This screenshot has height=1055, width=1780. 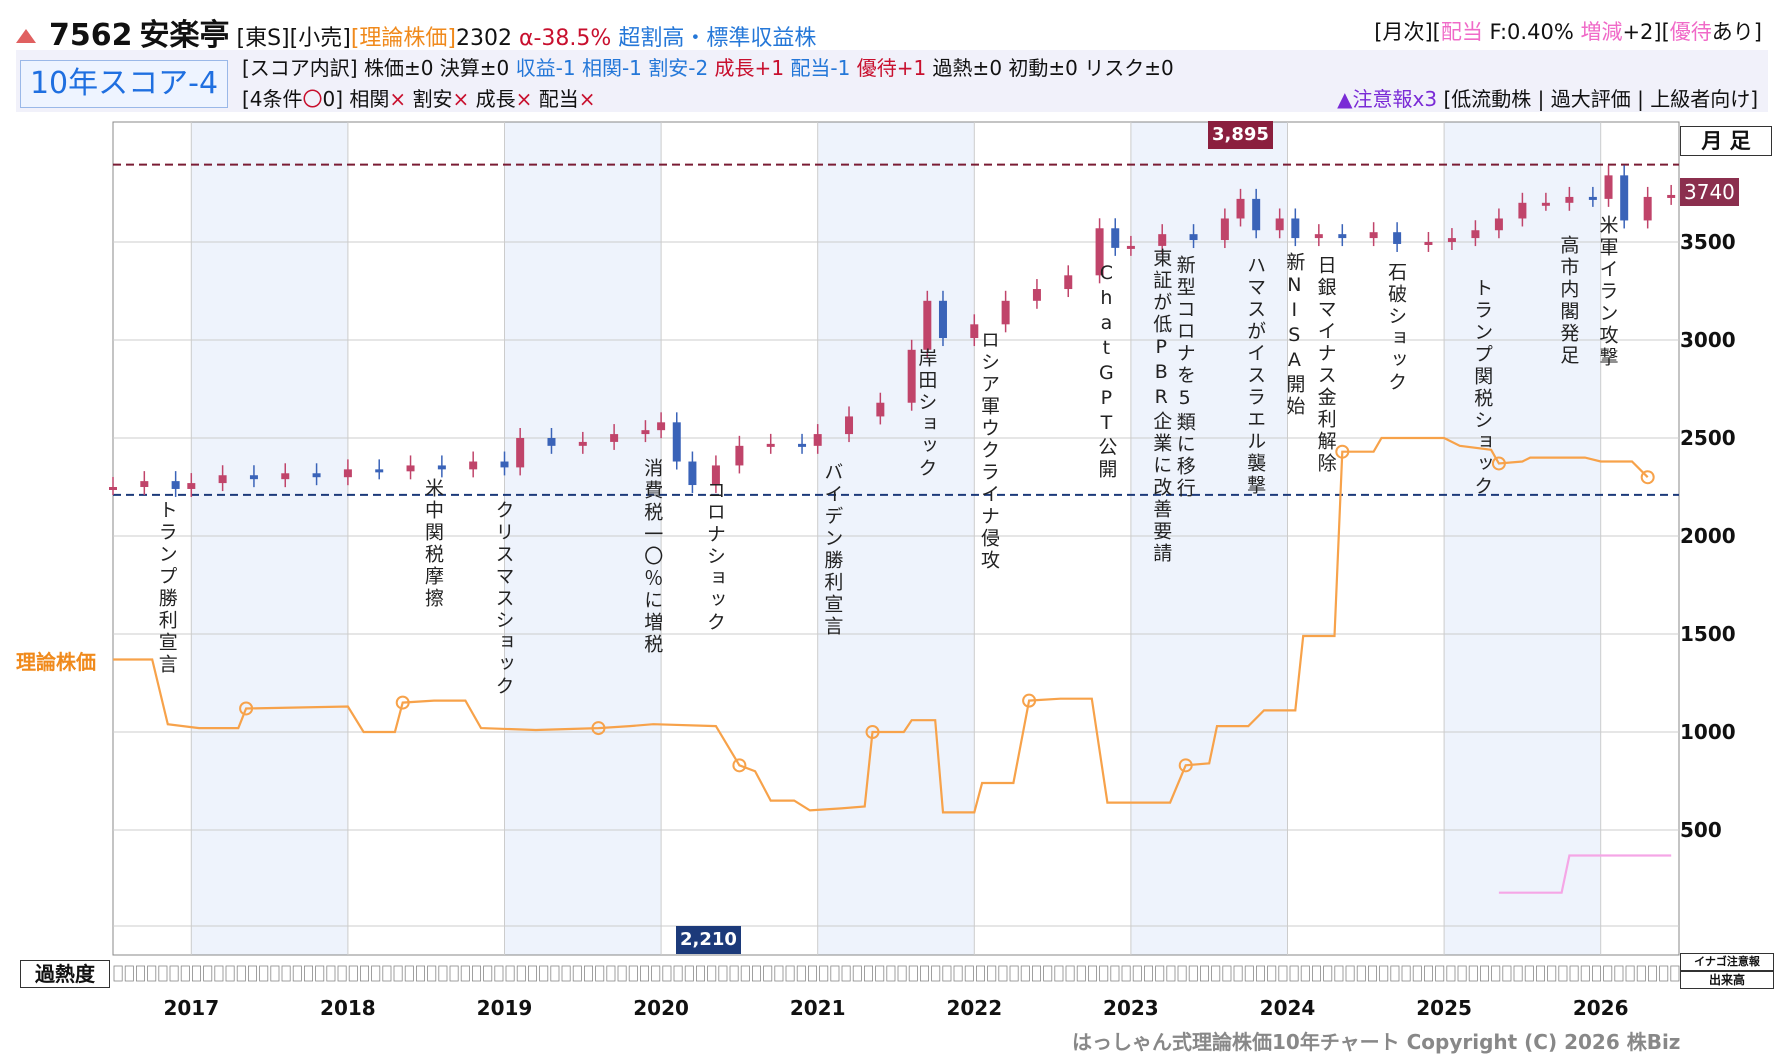 I want to click on overheat-label: 過熱度, so click(x=65, y=974).